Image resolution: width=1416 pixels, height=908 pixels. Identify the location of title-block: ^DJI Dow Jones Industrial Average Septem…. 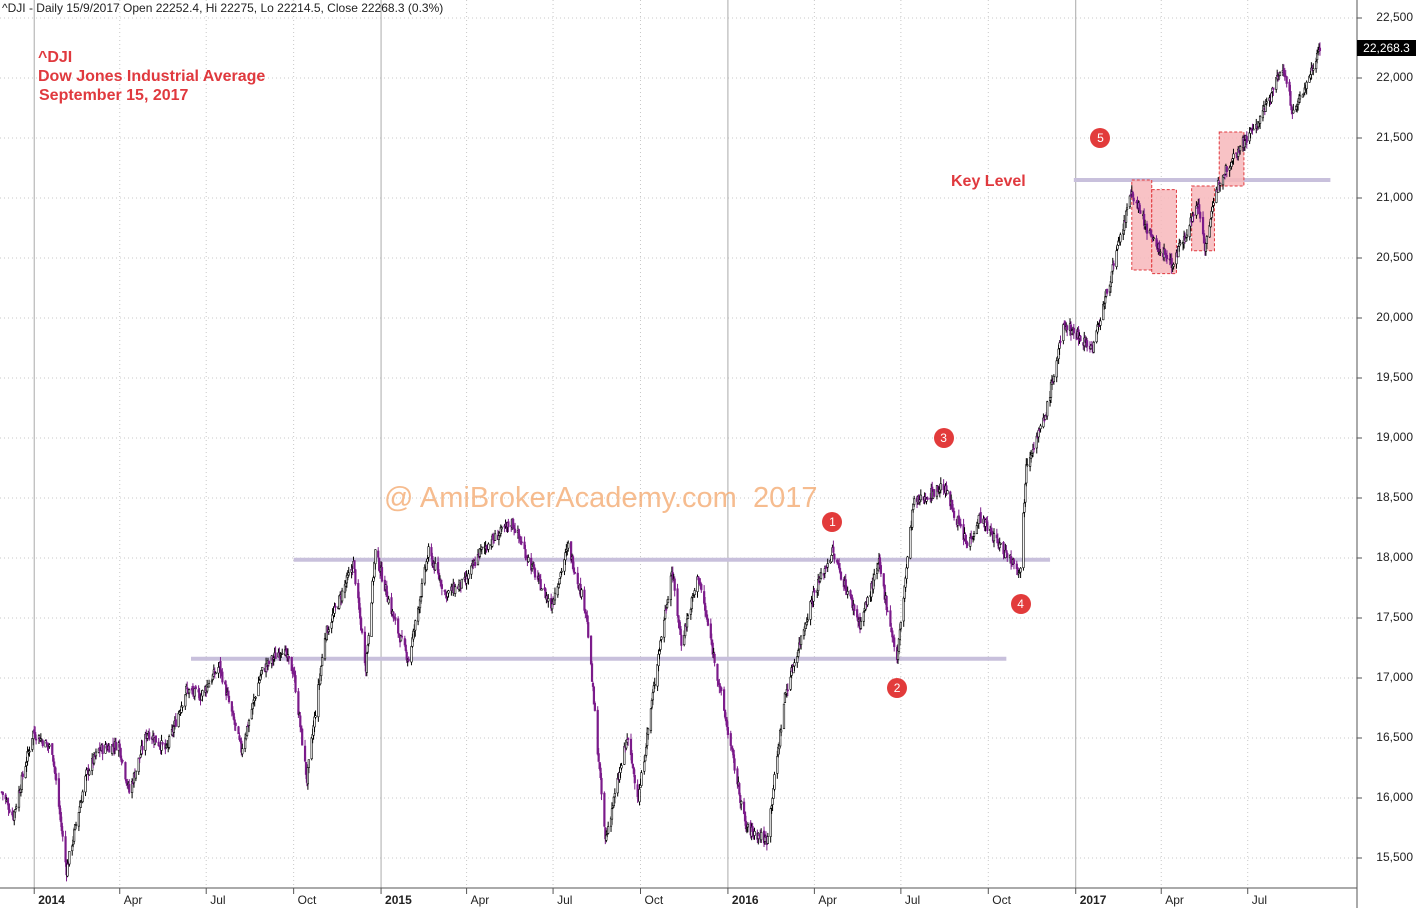
(151, 76).